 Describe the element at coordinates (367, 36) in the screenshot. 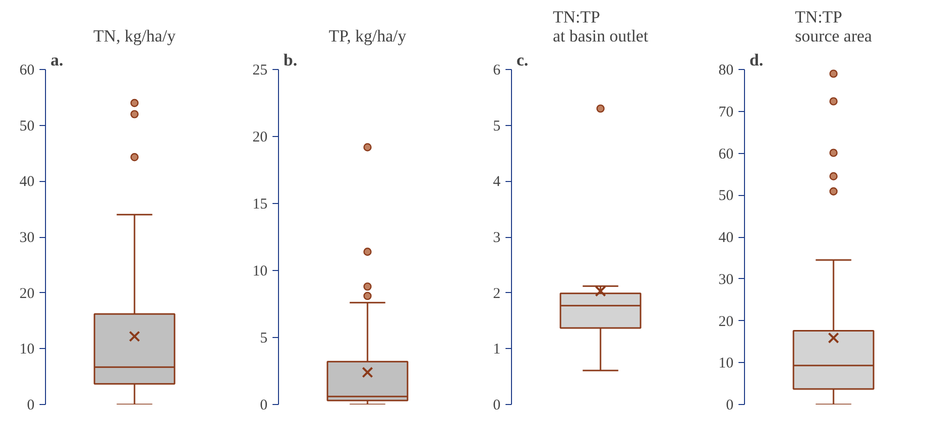

I see `chart-title: TP, kg/ha/y` at that location.